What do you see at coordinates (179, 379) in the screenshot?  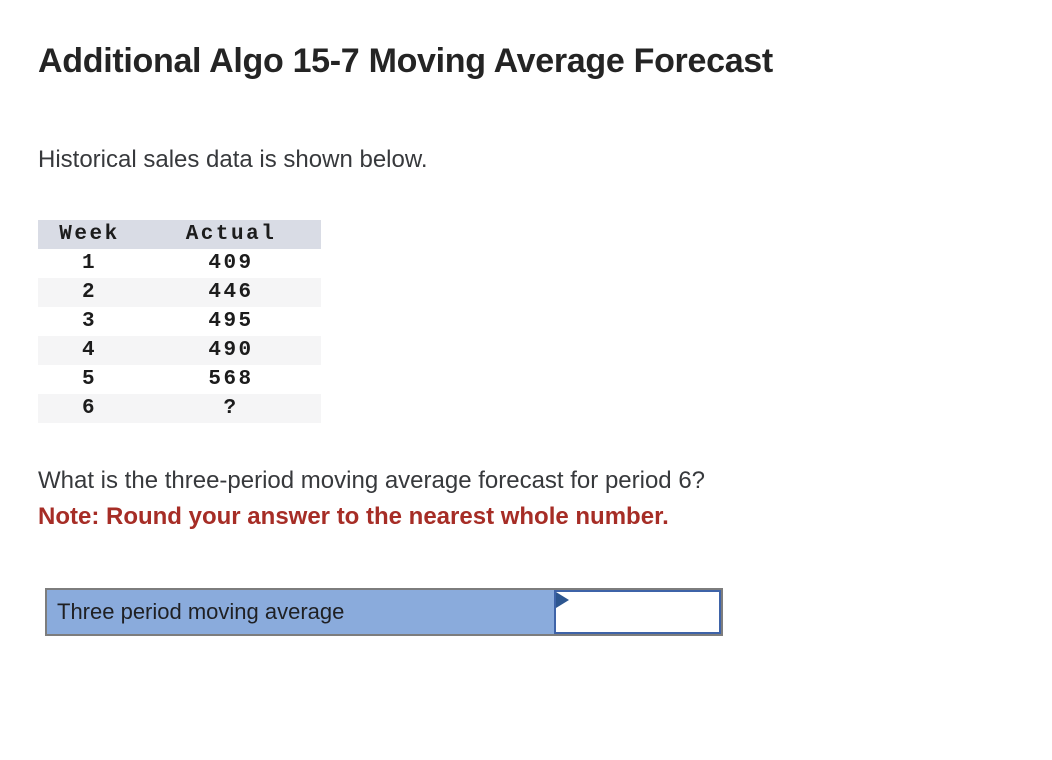 I see `table-row: 5 568` at bounding box center [179, 379].